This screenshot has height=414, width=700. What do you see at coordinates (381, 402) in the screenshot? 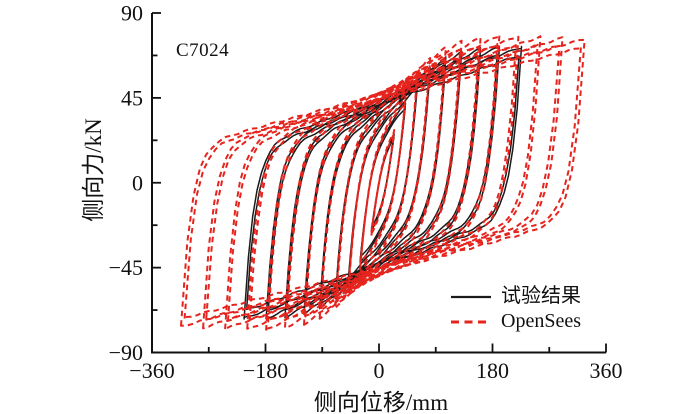
I see `x-axis-title: 侧向位移/mm` at bounding box center [381, 402].